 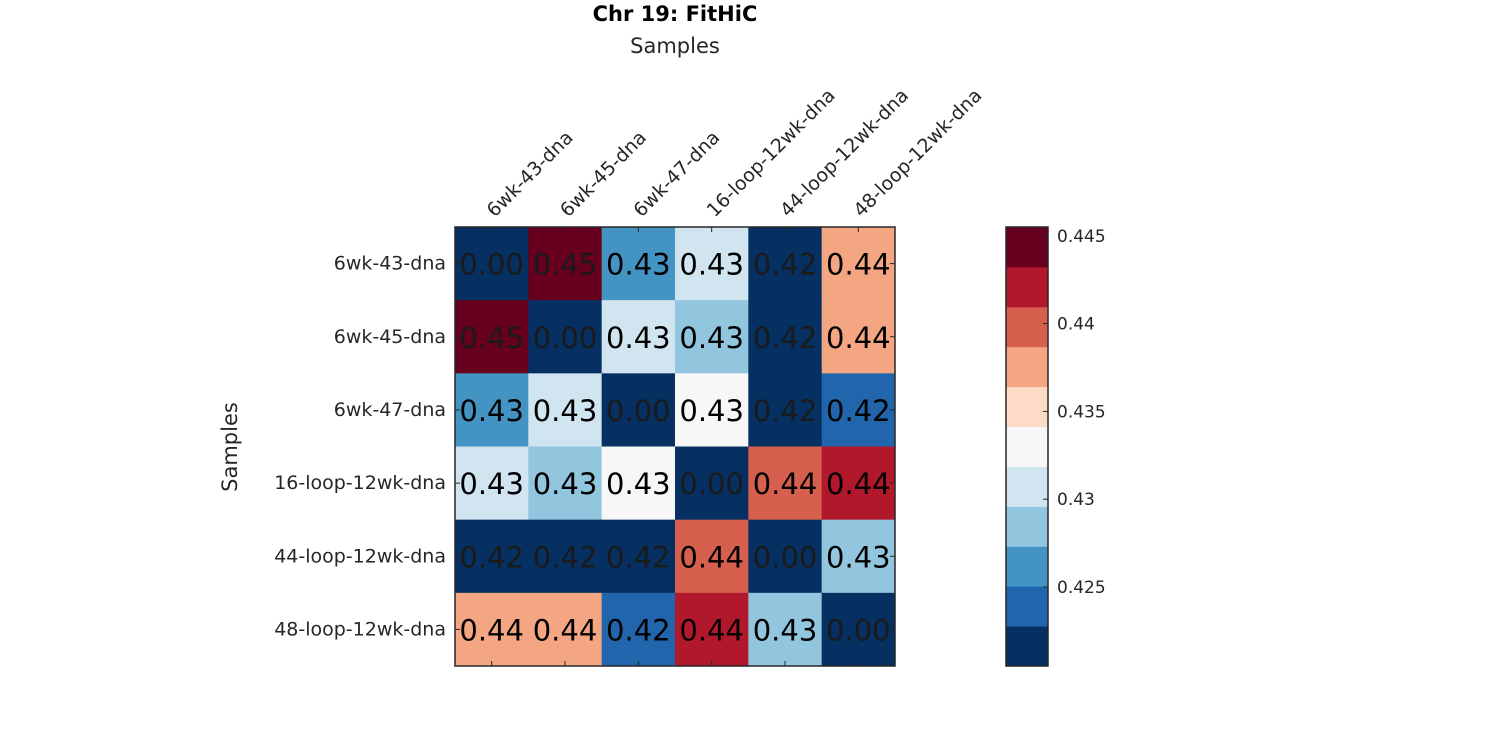 What do you see at coordinates (1081, 412) in the screenshot?
I see `colorbar-tick-label: 0.435` at bounding box center [1081, 412].